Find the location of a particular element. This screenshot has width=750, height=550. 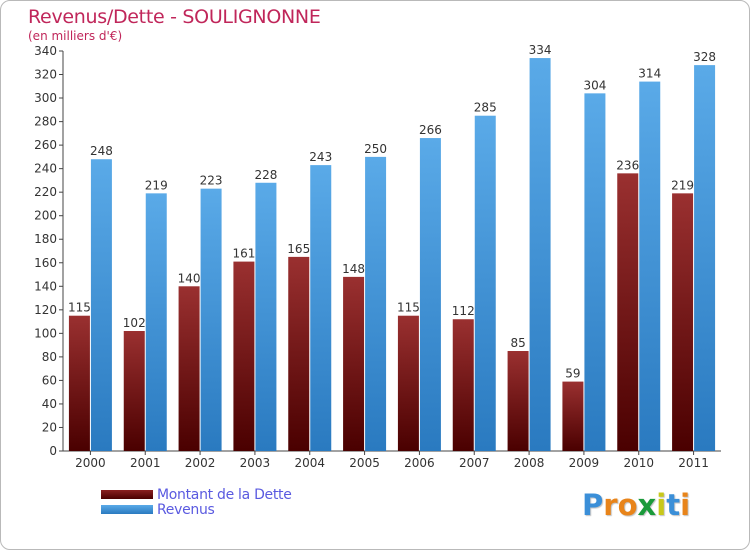

y-tick-label: 100 is located at coordinates (45, 333).